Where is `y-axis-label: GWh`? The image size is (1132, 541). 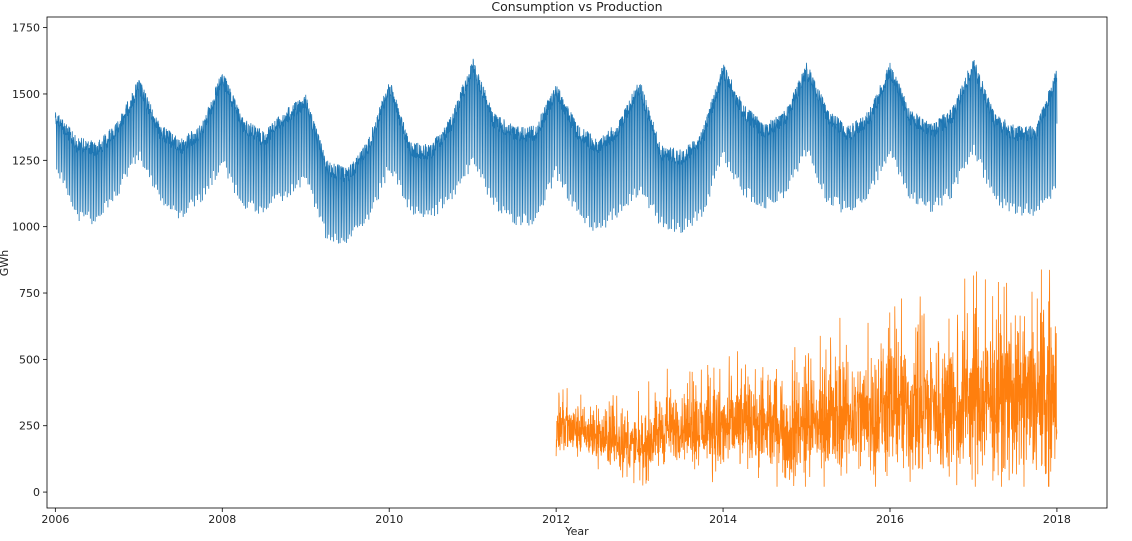 y-axis-label: GWh is located at coordinates (5, 263).